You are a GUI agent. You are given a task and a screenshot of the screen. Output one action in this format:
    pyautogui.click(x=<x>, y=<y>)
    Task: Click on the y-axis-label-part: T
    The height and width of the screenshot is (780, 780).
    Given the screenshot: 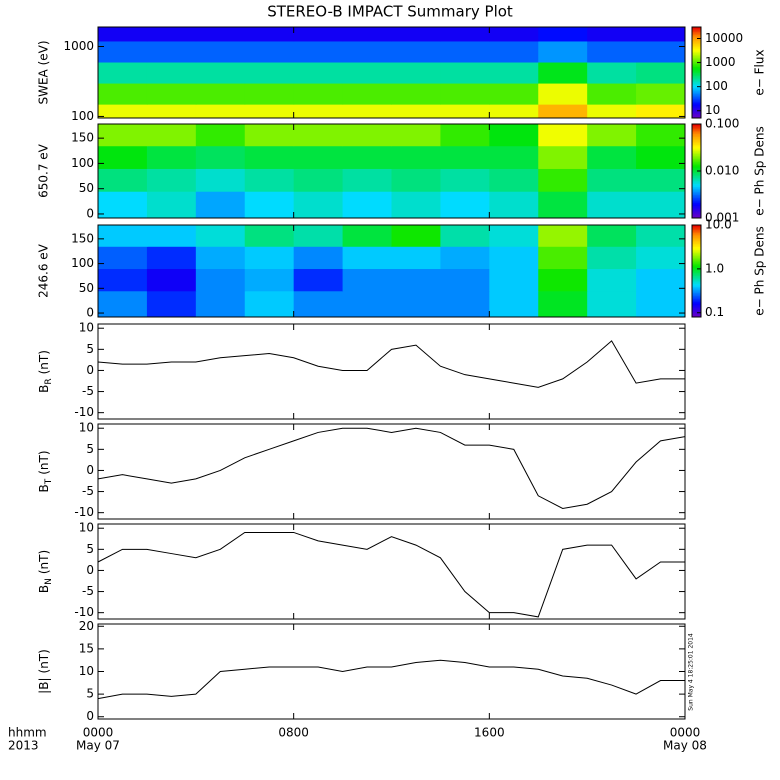 What is the action you would take?
    pyautogui.click(x=49, y=481)
    